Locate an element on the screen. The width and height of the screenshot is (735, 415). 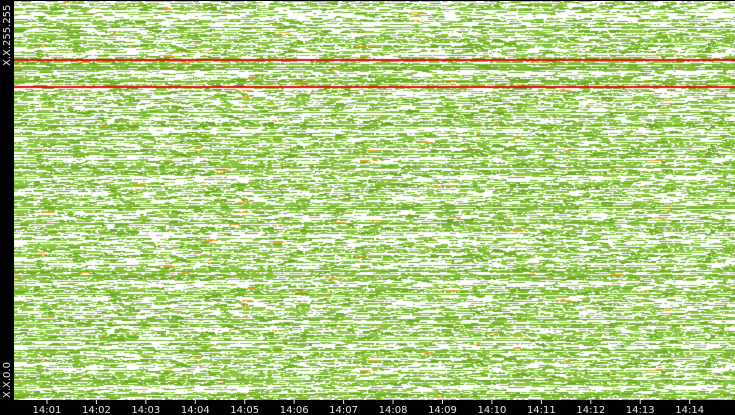
x-tick-label: 14:01 is located at coordinates (47, 410).